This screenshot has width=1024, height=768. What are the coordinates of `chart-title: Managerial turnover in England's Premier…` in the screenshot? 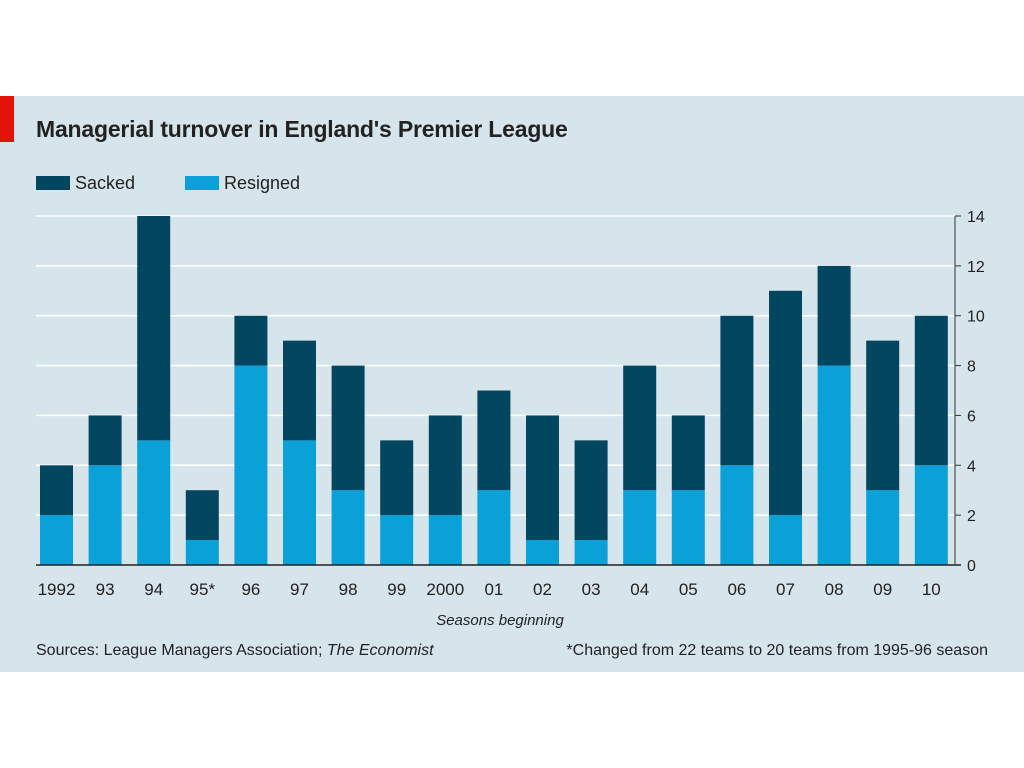 It's located at (302, 129).